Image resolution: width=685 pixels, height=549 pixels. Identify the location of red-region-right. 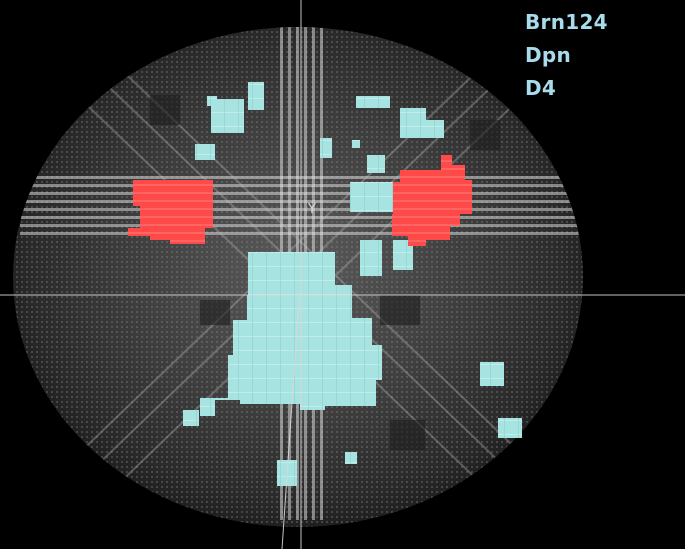
(432, 200).